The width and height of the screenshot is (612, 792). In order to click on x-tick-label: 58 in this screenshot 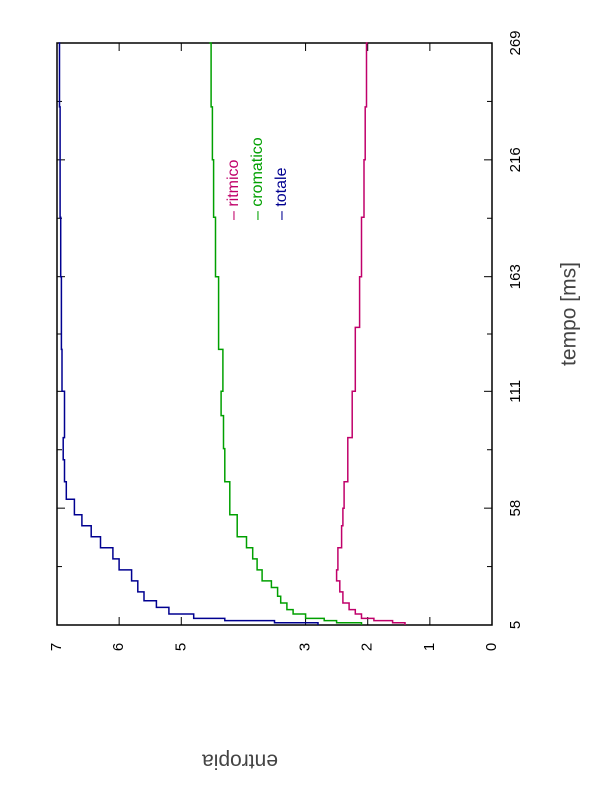, I will do `click(515, 508)`.